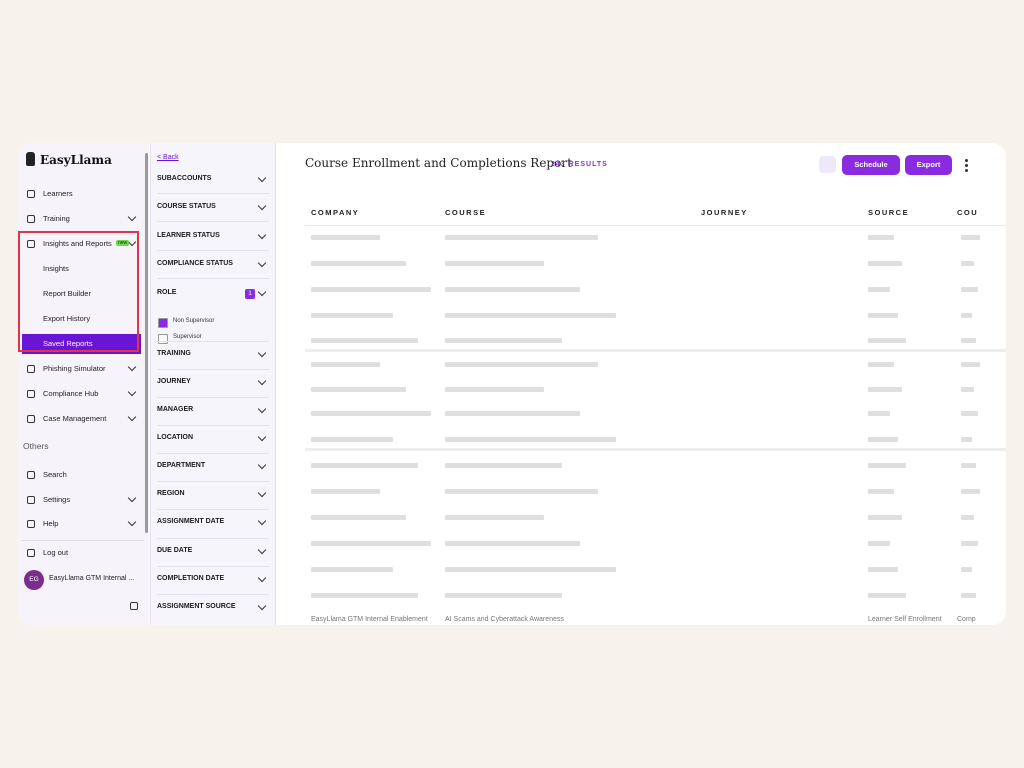 The image size is (1024, 768). What do you see at coordinates (55, 474) in the screenshot?
I see `nav-item: Search` at bounding box center [55, 474].